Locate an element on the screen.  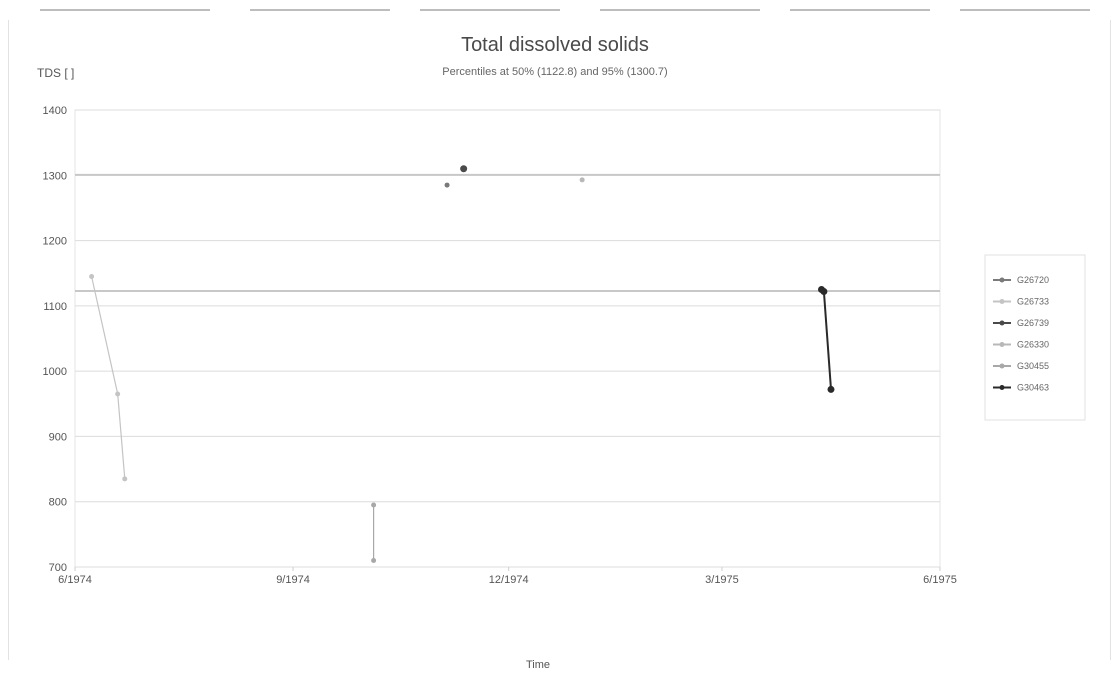
legend-box is located at coordinates (1035, 337).